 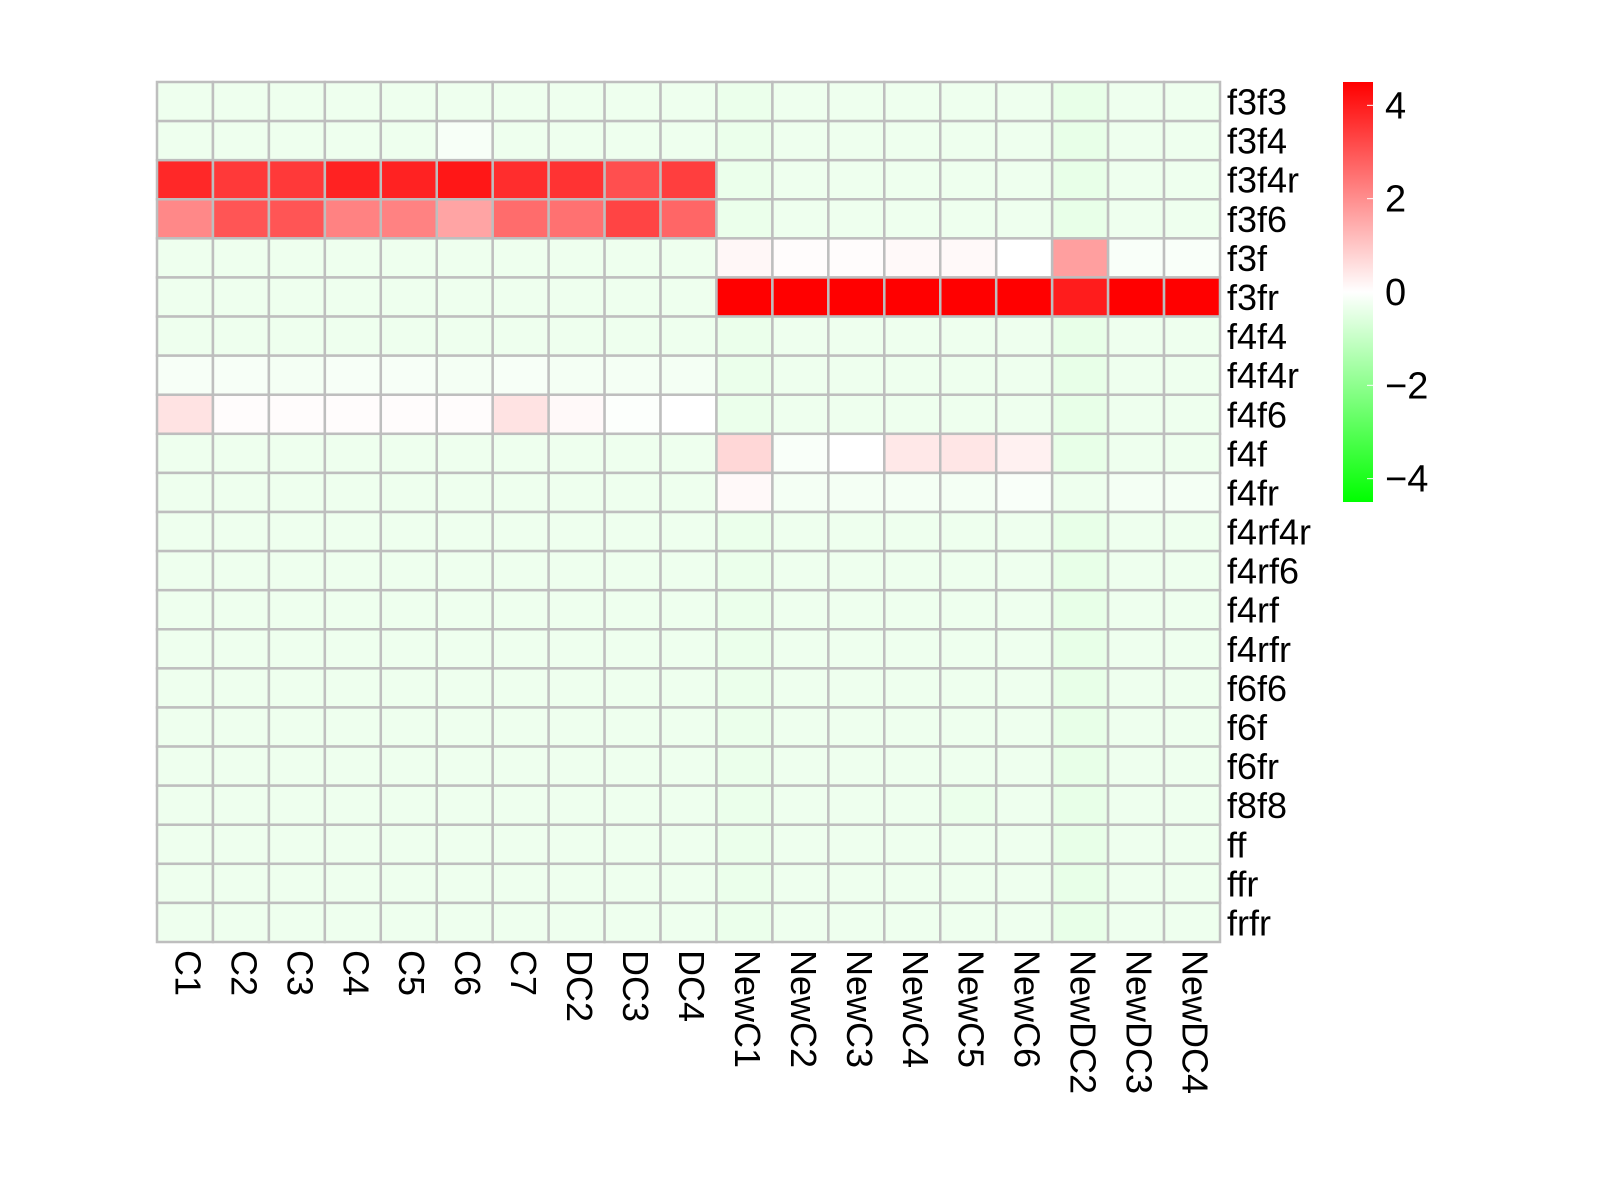 I want to click on row-label: f3fr, so click(x=1253, y=297).